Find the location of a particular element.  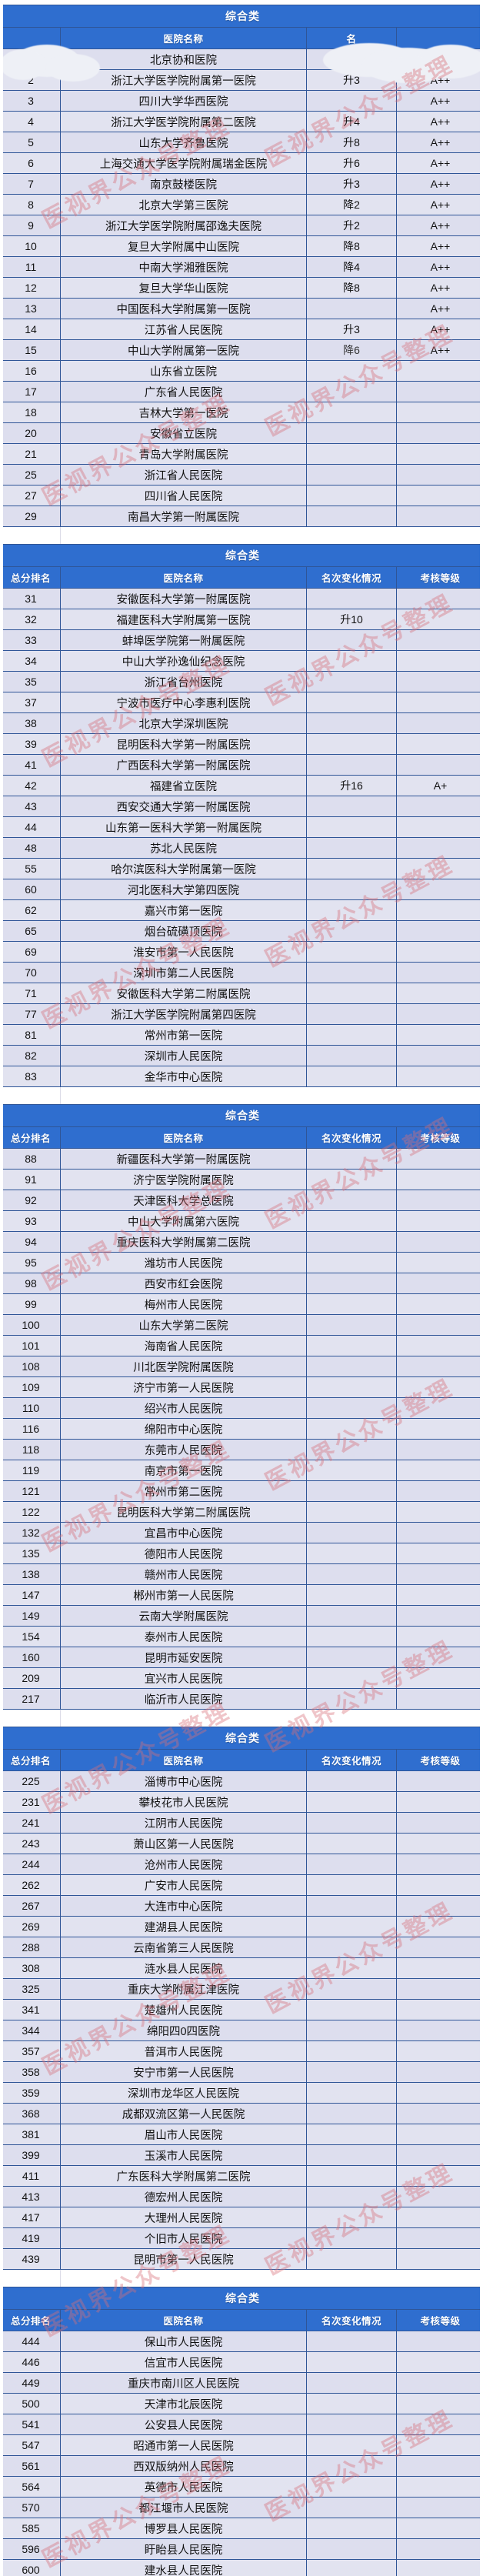

table-row: 561 西双版纳州人民医院 is located at coordinates (242, 2466).